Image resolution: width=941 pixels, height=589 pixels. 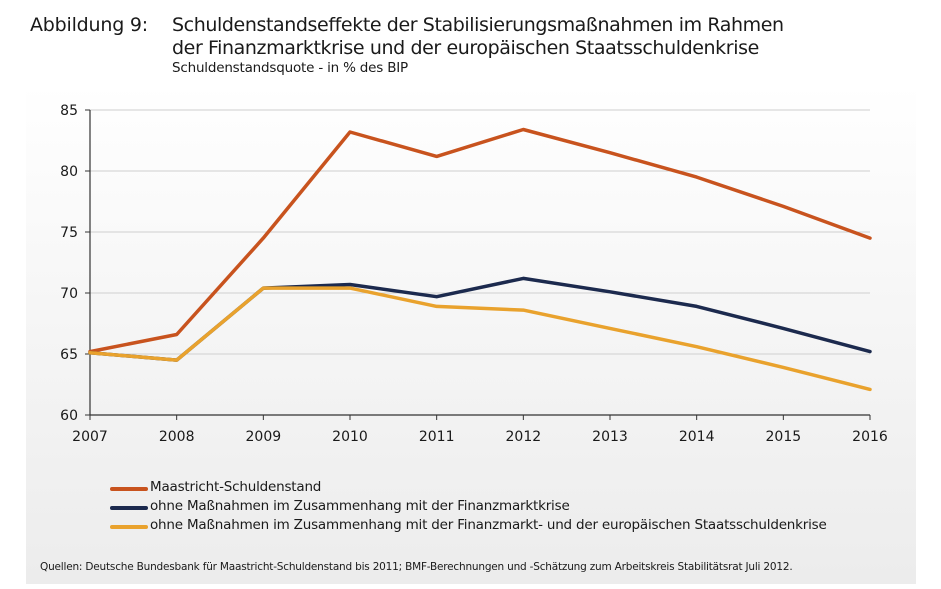 What do you see at coordinates (177, 437) in the screenshot?
I see `x-tick-label: 2008` at bounding box center [177, 437].